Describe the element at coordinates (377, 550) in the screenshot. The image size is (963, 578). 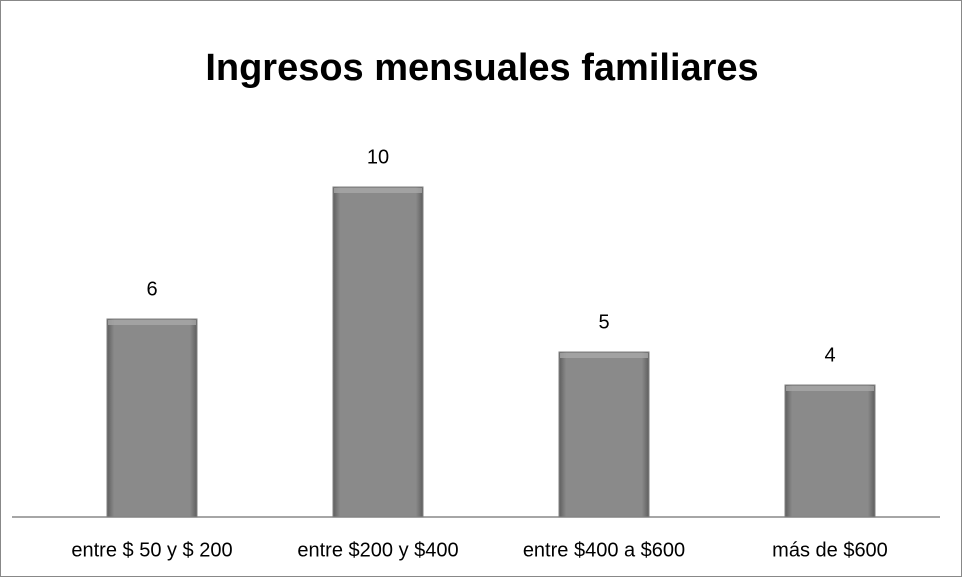
I see `x-tick-label: entre $200 y $400` at that location.